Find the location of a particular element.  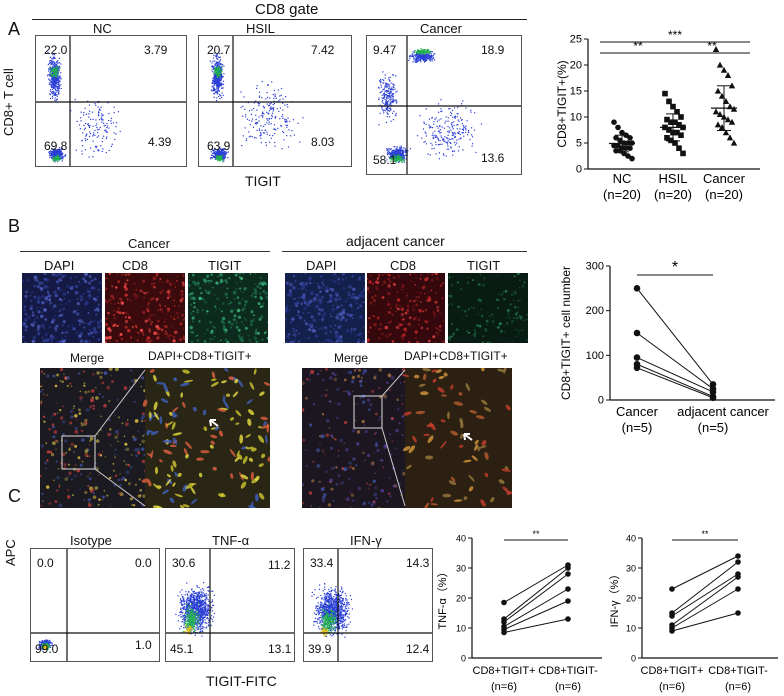

channel-label-tigit: TIGIT is located at coordinates (225, 265).